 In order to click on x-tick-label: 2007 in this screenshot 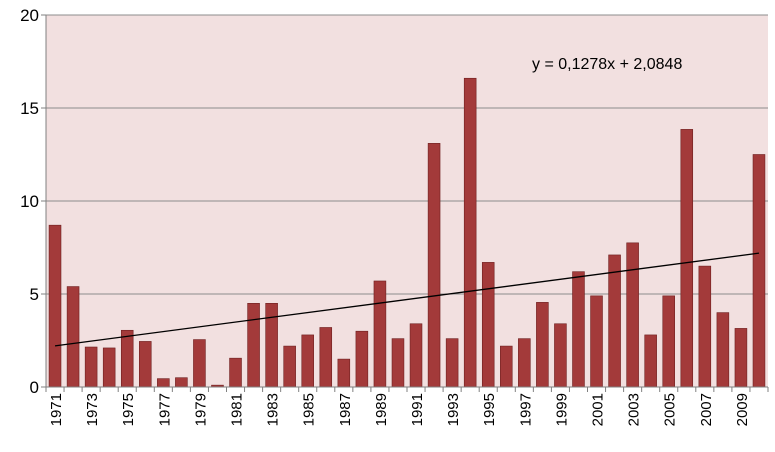, I will do `click(706, 409)`.